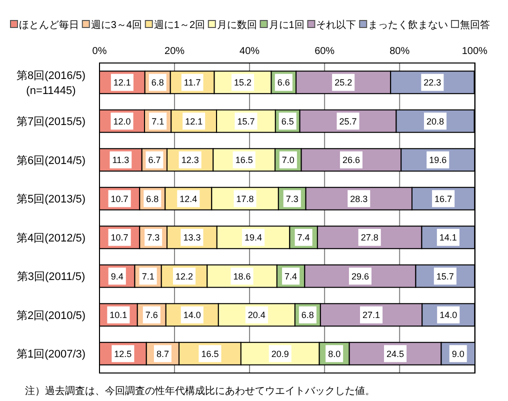 This screenshot has width=508, height=401. I want to click on data-label: 25.7, so click(348, 121).